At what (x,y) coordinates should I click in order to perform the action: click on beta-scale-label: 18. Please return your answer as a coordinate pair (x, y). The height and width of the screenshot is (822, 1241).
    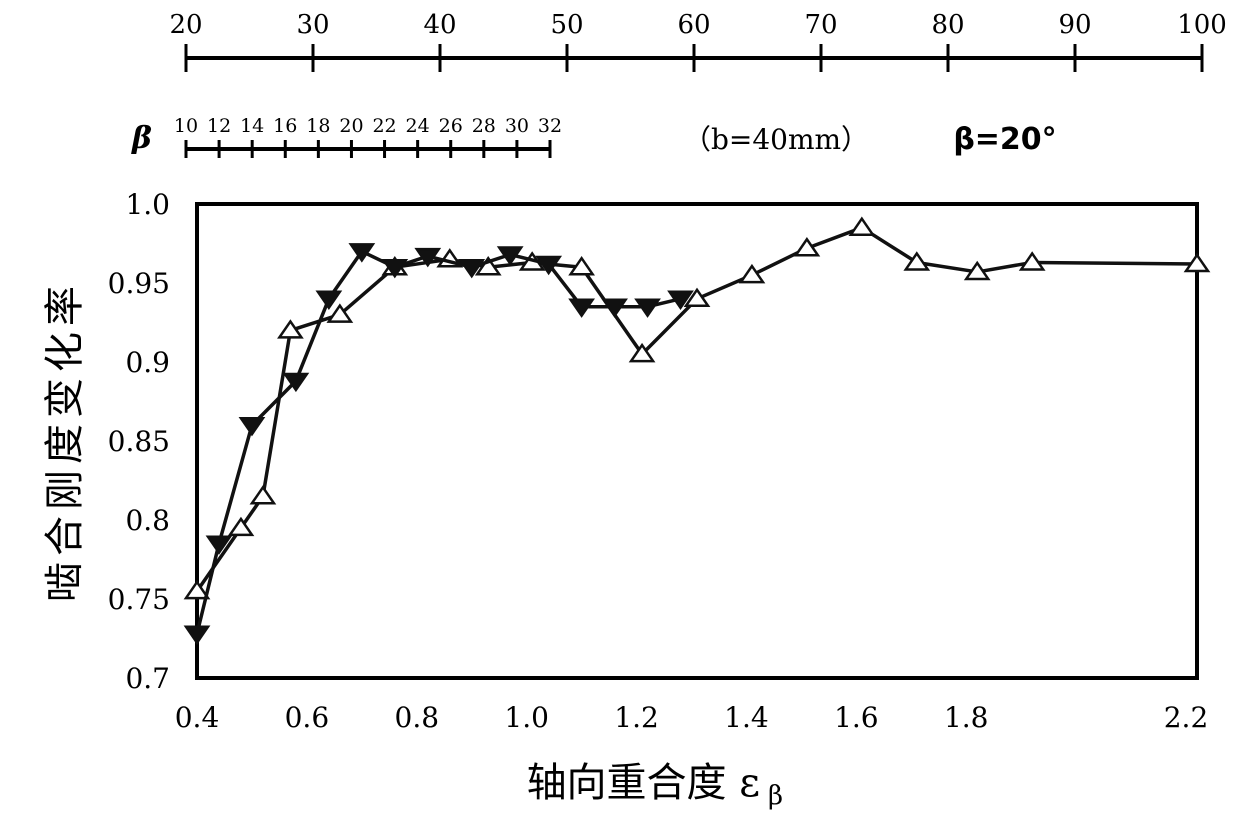
    Looking at the image, I should click on (318, 126).